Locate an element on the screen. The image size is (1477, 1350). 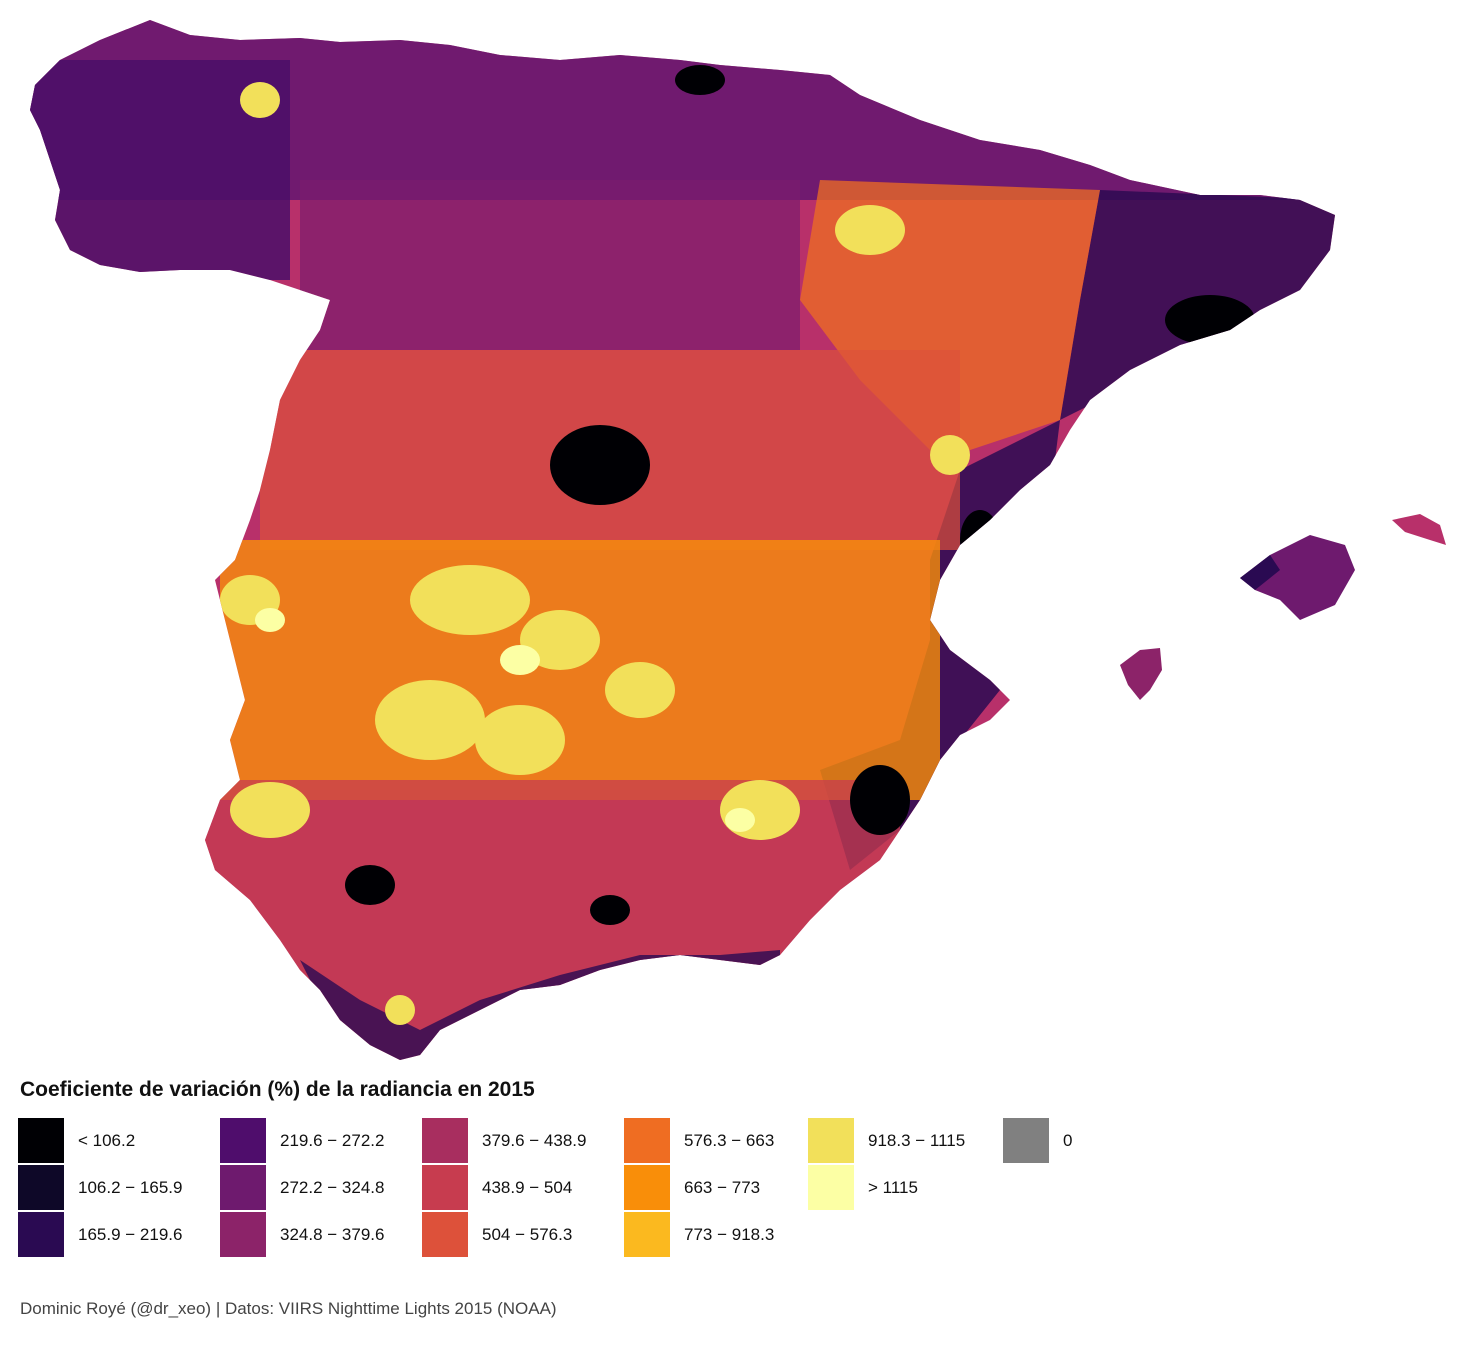
legend-item: 438.9 − 504 is located at coordinates (522, 1188).